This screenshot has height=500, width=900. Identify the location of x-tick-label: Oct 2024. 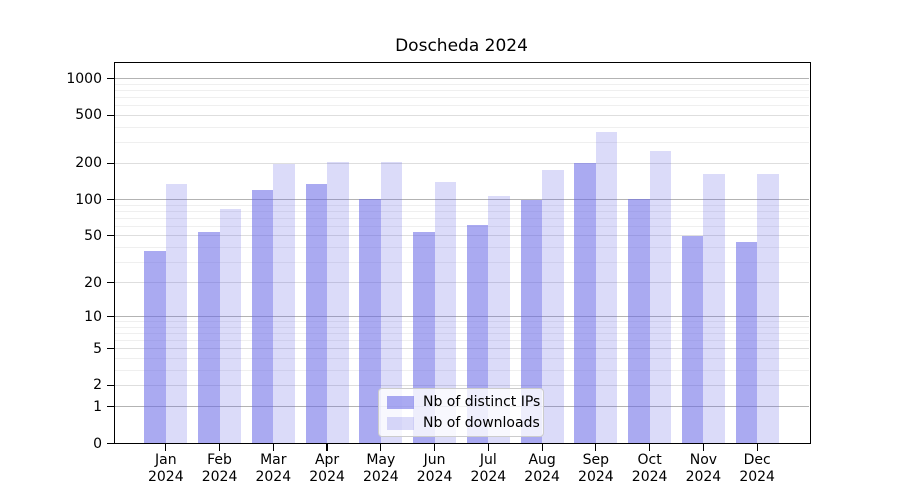
(649, 468).